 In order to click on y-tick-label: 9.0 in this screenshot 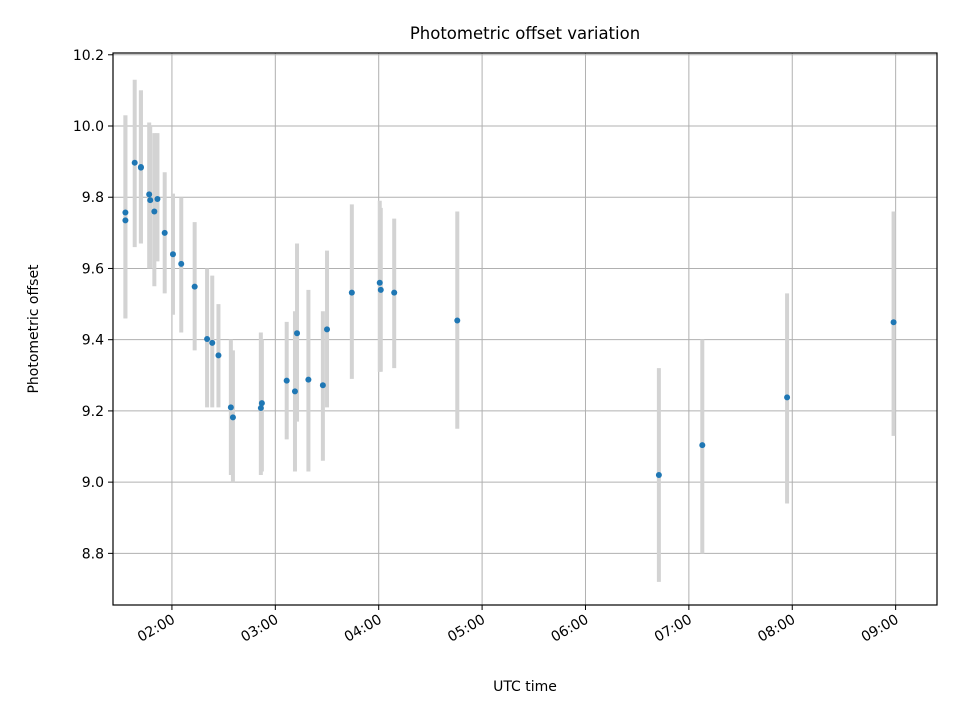, I will do `click(93, 483)`.